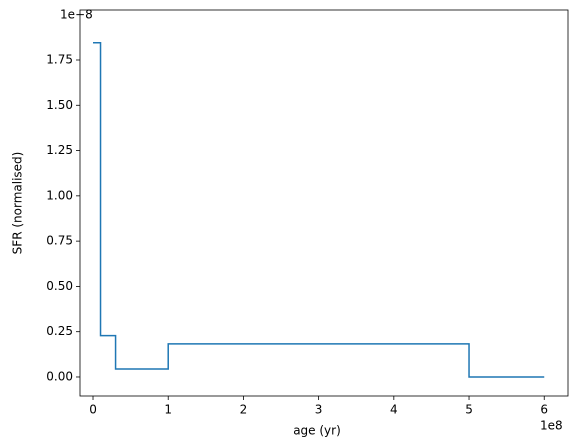 Image resolution: width=576 pixels, height=448 pixels. What do you see at coordinates (544, 410) in the screenshot?
I see `x-tick-label: 6` at bounding box center [544, 410].